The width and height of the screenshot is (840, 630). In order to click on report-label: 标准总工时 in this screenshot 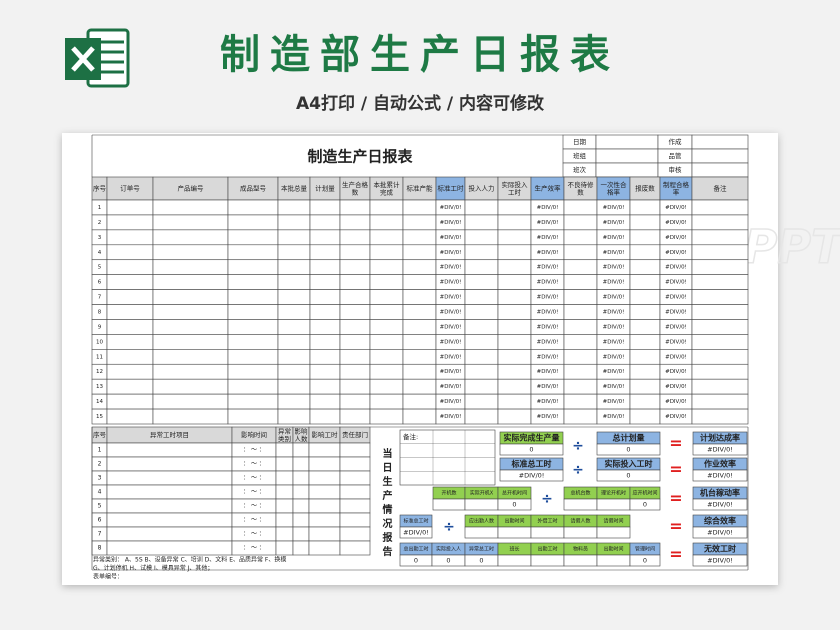, I will do `click(415, 521)`.